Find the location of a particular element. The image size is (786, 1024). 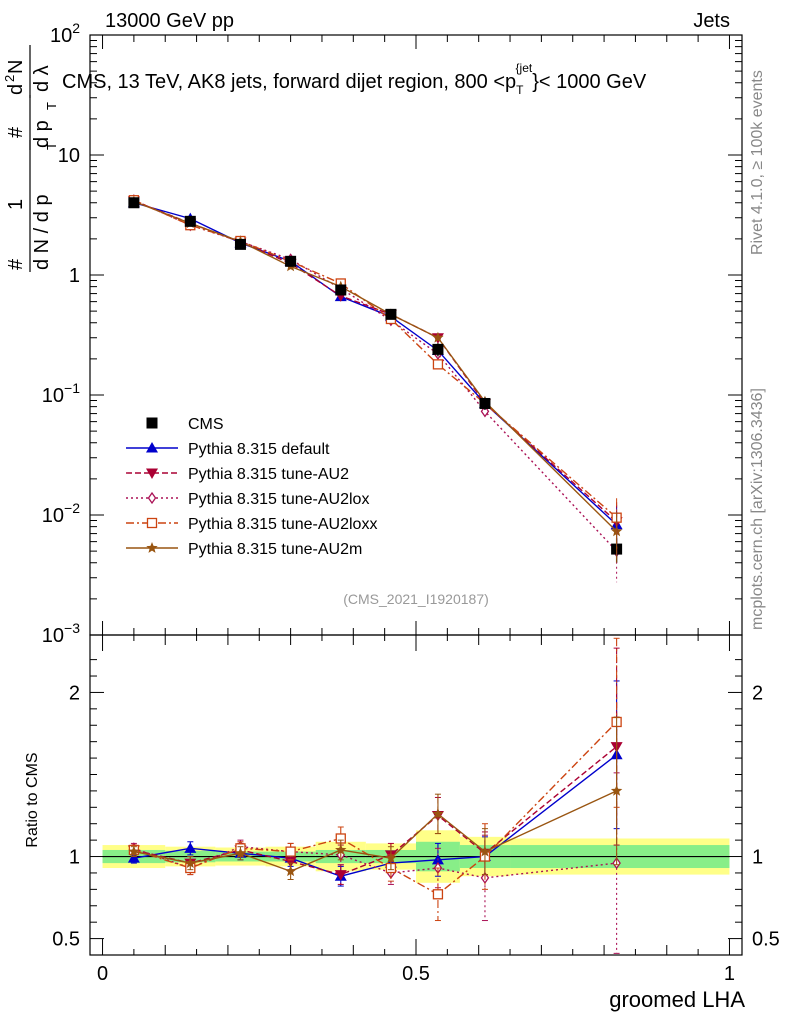

ratio-series-1-point is located at coordinates (340, 875).